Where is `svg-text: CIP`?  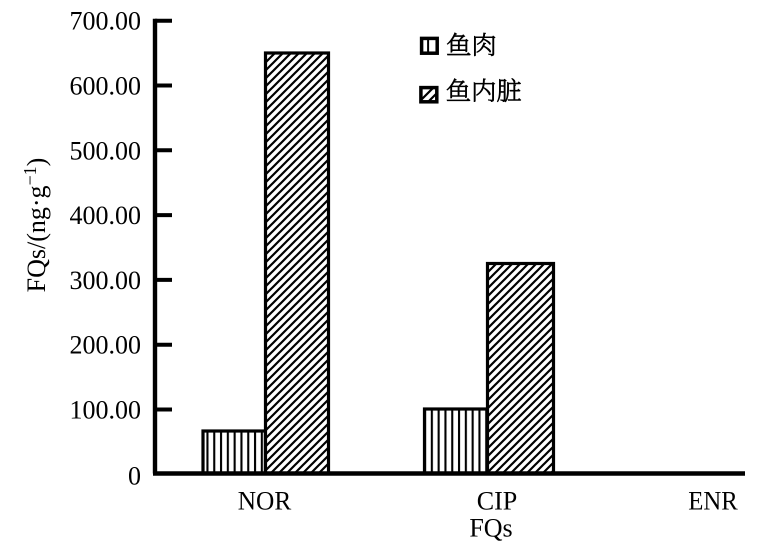 svg-text: CIP is located at coordinates (497, 500).